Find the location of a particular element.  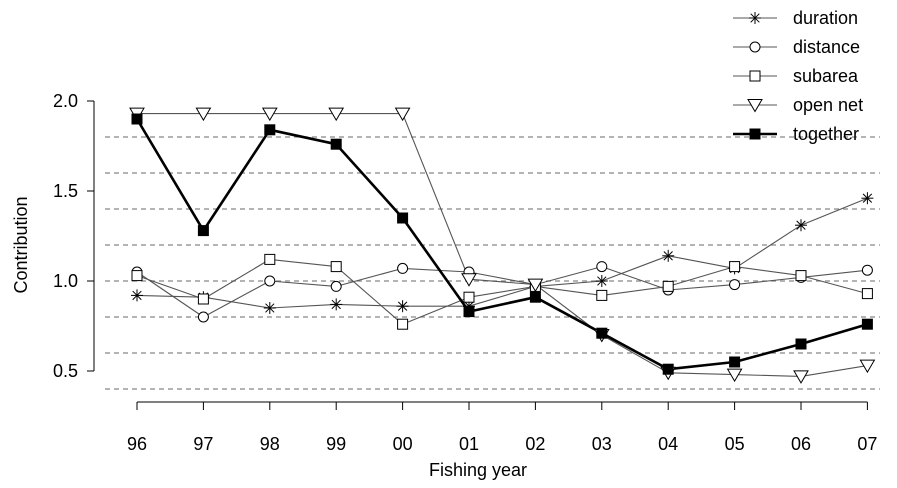

legend-label-open-net: open net is located at coordinates (828, 105).